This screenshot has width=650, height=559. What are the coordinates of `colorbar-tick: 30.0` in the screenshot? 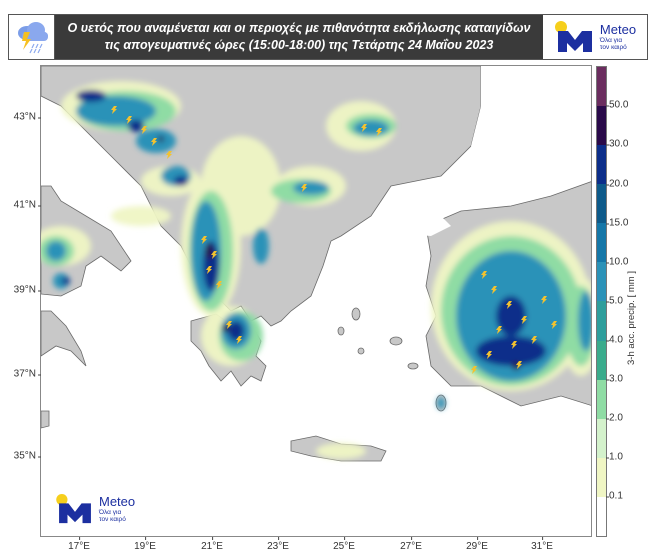 It's located at (617, 144).